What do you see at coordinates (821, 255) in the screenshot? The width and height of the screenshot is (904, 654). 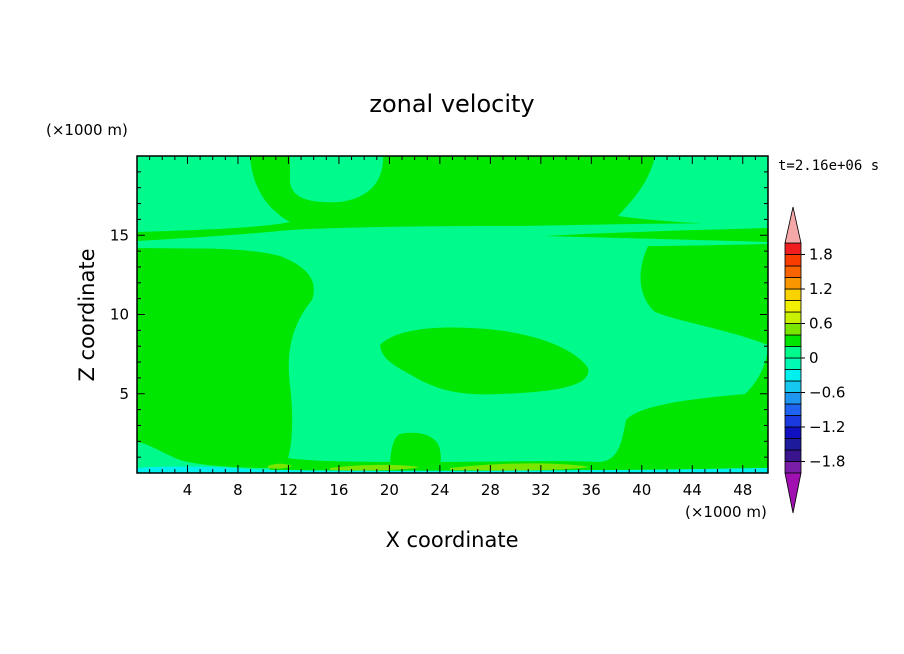 I see `colorbar-tick-label: 1.8` at bounding box center [821, 255].